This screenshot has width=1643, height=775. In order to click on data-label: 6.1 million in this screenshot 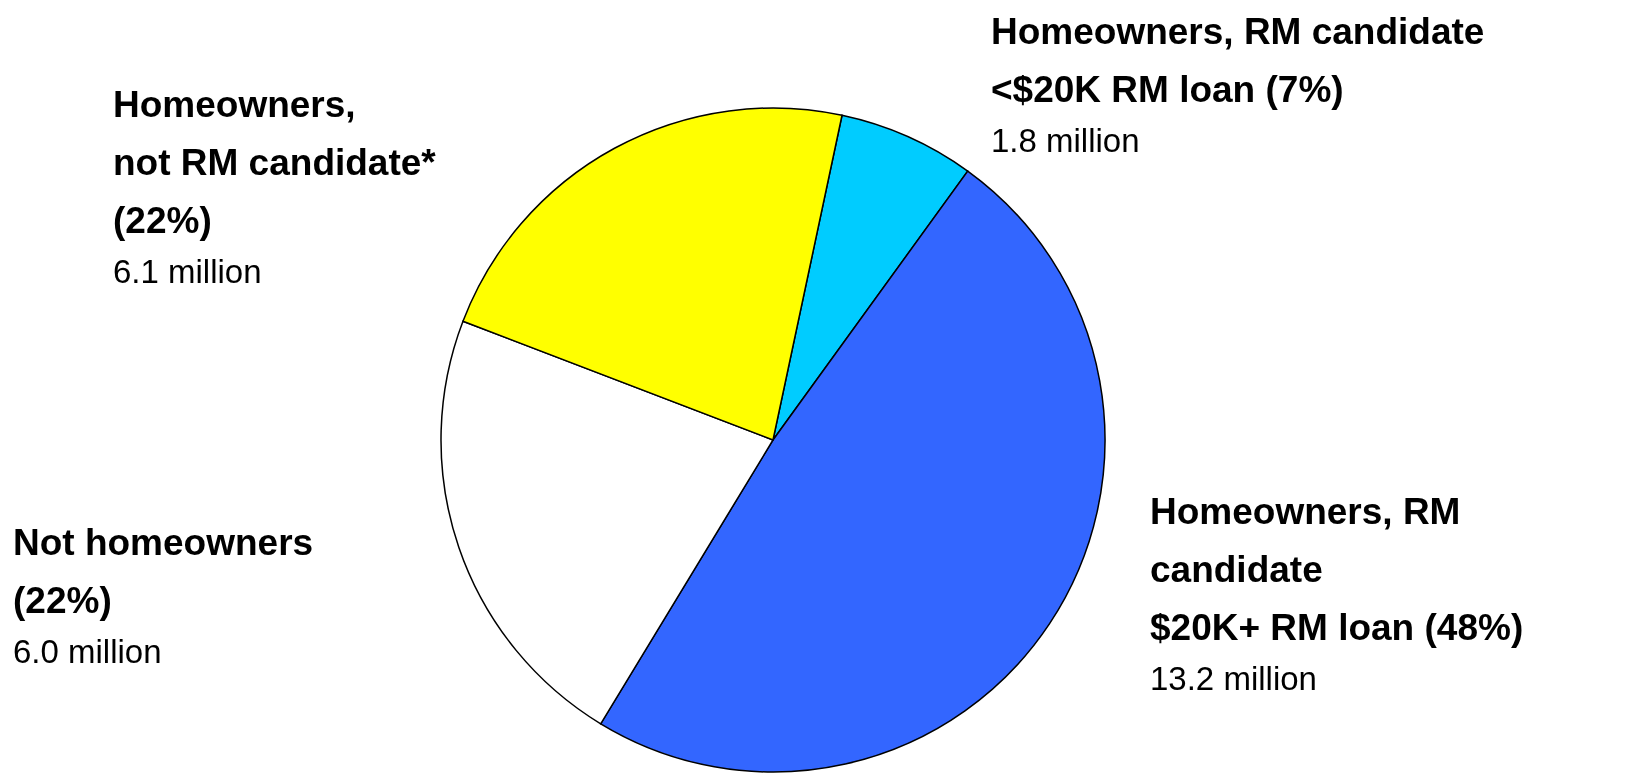, I will do `click(187, 271)`.